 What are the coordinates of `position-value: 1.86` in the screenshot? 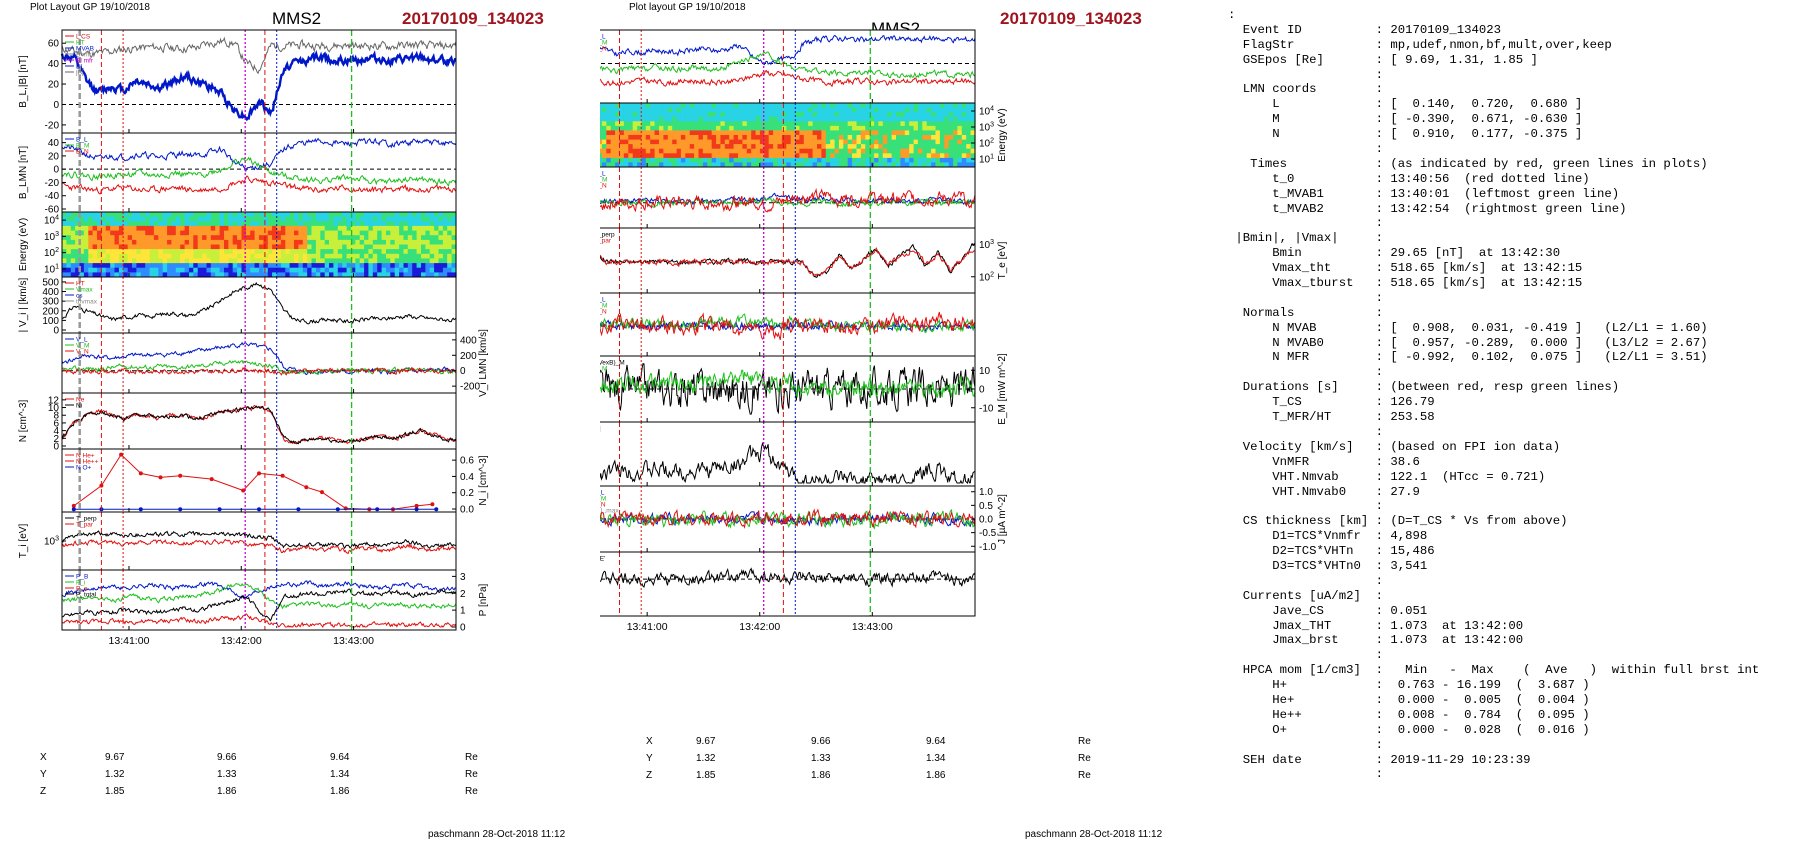 It's located at (936, 775).